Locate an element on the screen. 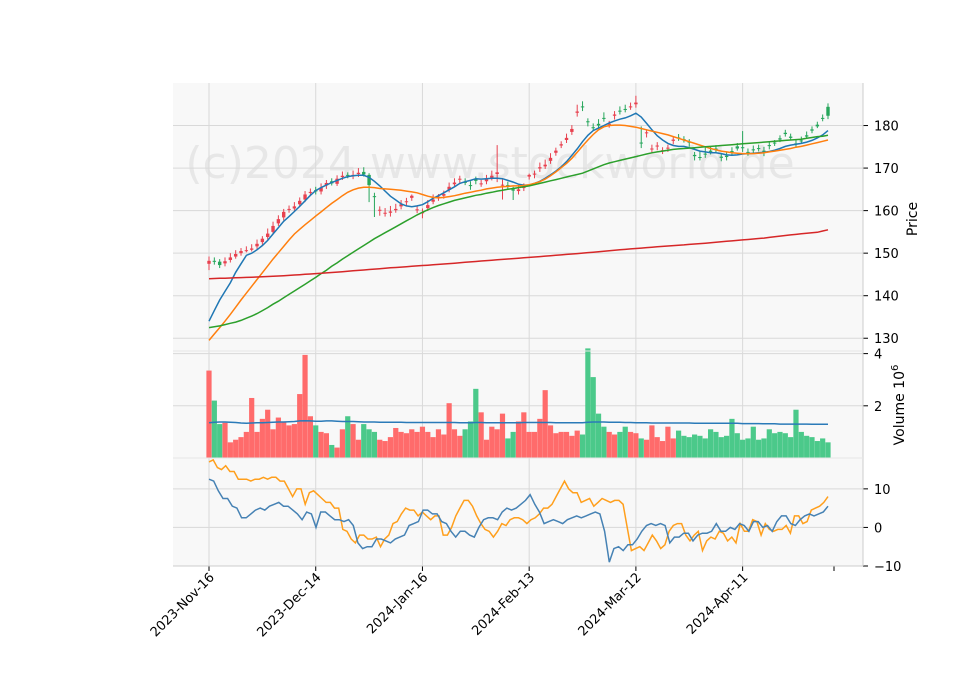 Image resolution: width=960 pixels, height=690 pixels. price-y-tick-label: 140 is located at coordinates (886, 297).